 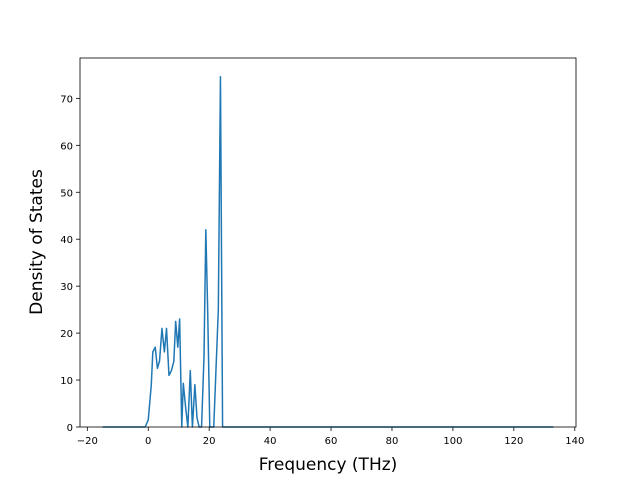 What do you see at coordinates (87, 441) in the screenshot?
I see `x-tick-label: −20` at bounding box center [87, 441].